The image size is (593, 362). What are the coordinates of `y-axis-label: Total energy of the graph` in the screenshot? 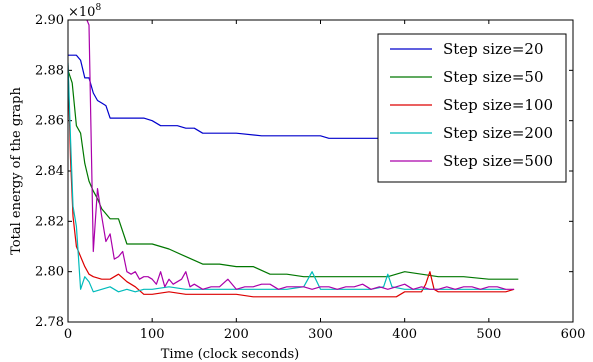 It's located at (16, 171).